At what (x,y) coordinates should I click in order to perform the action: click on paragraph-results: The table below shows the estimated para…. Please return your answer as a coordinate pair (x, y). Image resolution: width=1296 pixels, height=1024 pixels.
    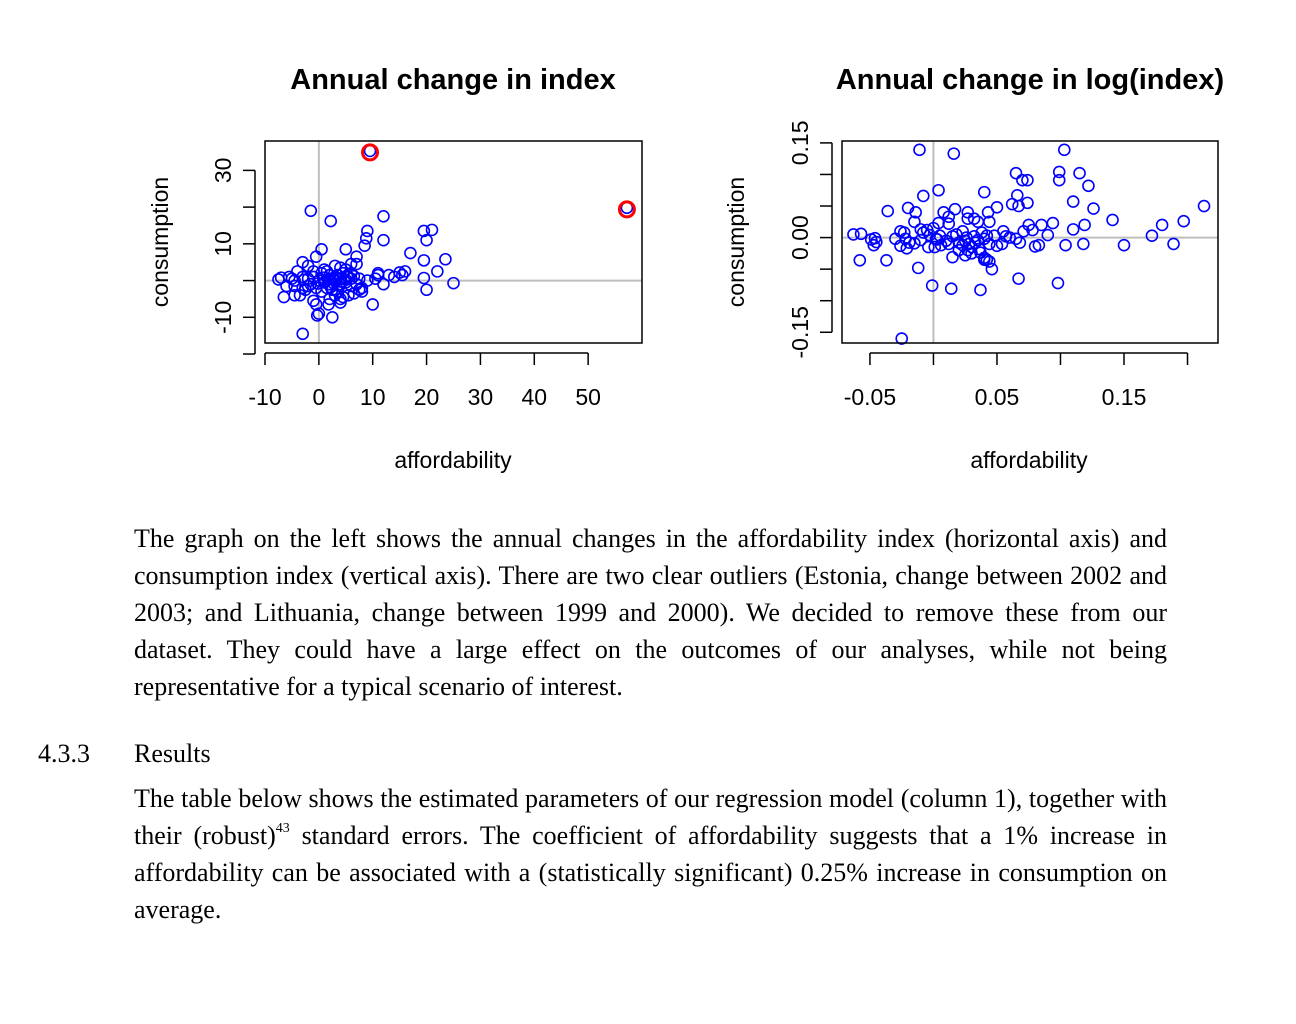
    Looking at the image, I should click on (650, 854).